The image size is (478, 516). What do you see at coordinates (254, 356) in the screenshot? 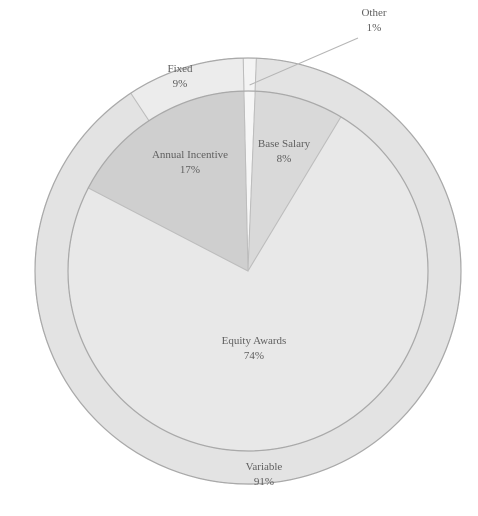
I see `inner-equity-awards-value-label: 74%` at bounding box center [254, 356].